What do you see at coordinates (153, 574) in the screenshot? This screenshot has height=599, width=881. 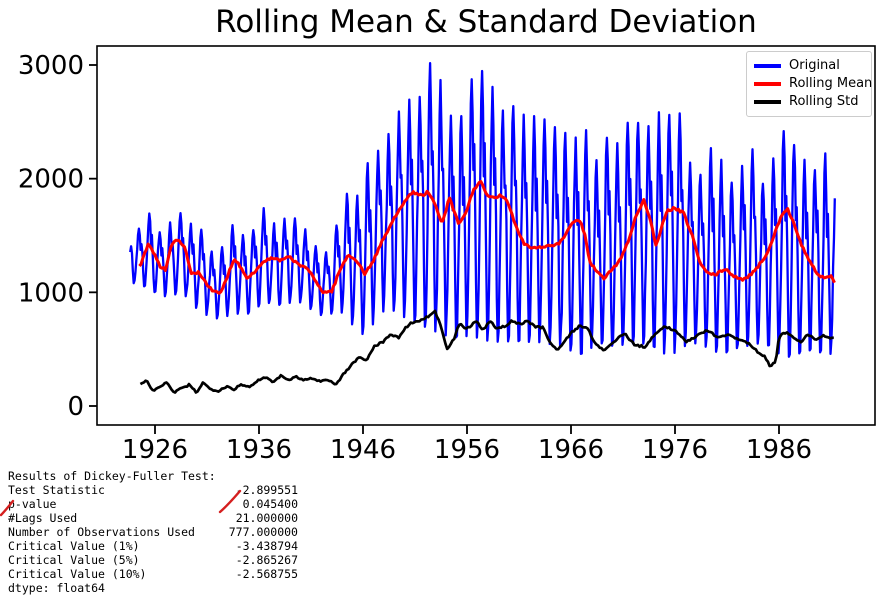 I see `stats-row-critical-10pct: Critical Value (10%) -2.568755` at bounding box center [153, 574].